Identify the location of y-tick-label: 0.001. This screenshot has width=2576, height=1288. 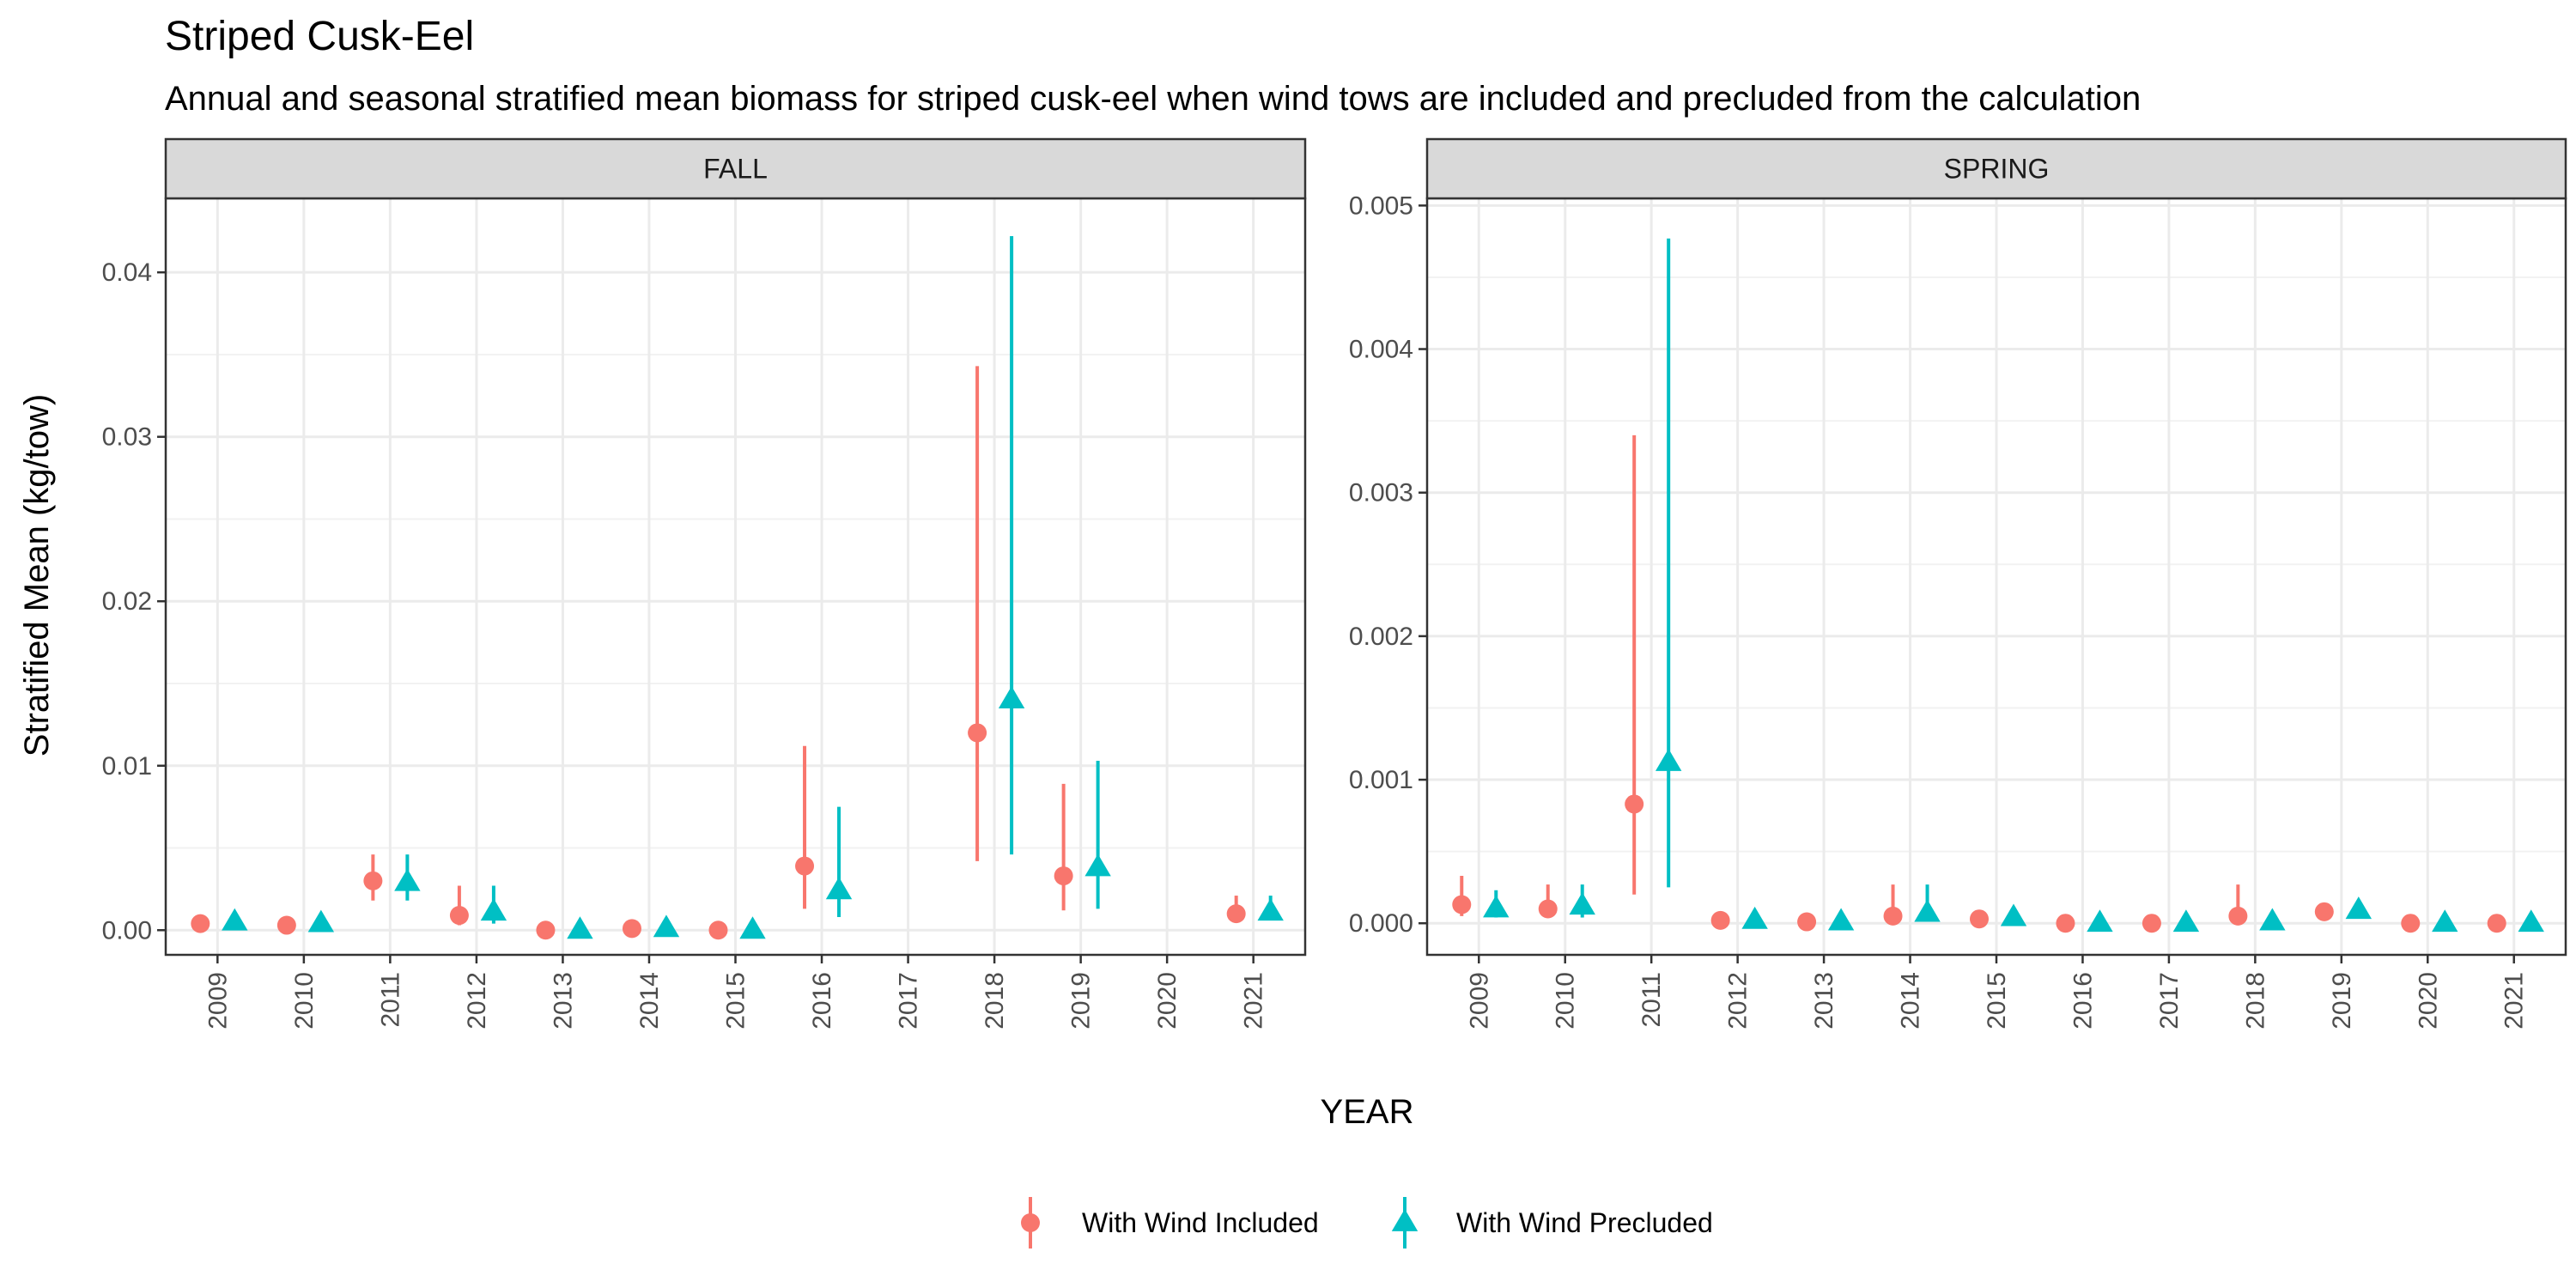
(1381, 780).